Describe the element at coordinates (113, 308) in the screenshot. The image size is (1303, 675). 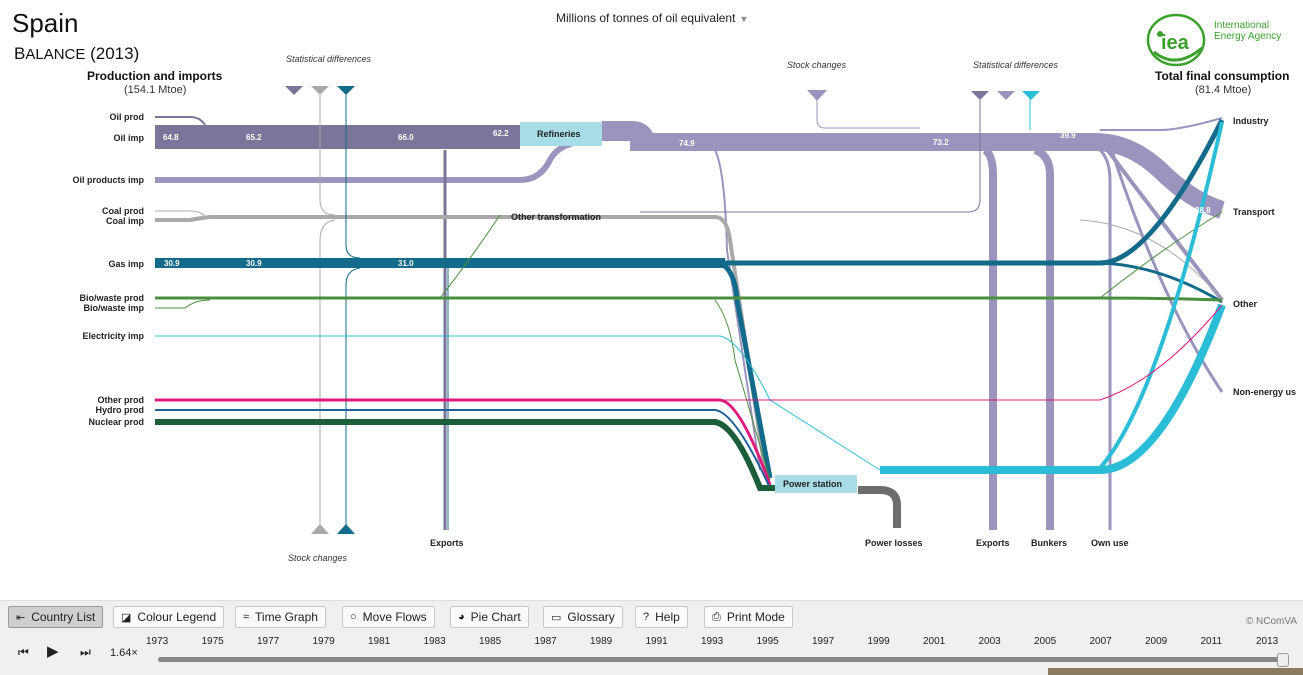
I see `source-bio-imp: Bio/waste imp` at that location.